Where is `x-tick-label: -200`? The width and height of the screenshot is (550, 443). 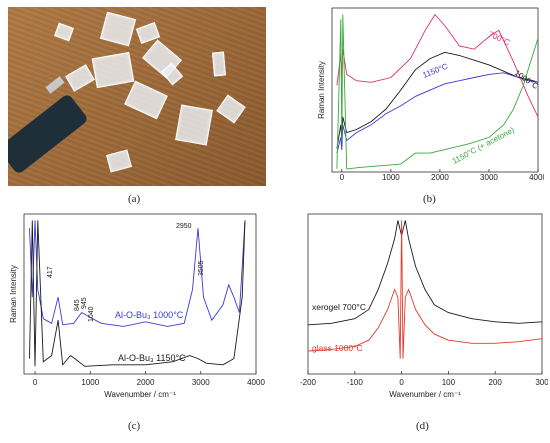
x-tick-label: -200 is located at coordinates (308, 382).